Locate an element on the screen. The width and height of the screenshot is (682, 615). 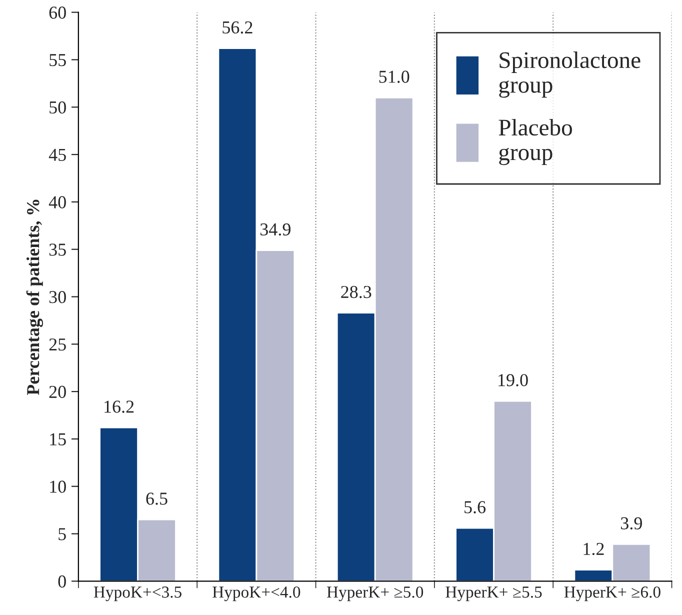
data-label: 28.3 is located at coordinates (356, 292).